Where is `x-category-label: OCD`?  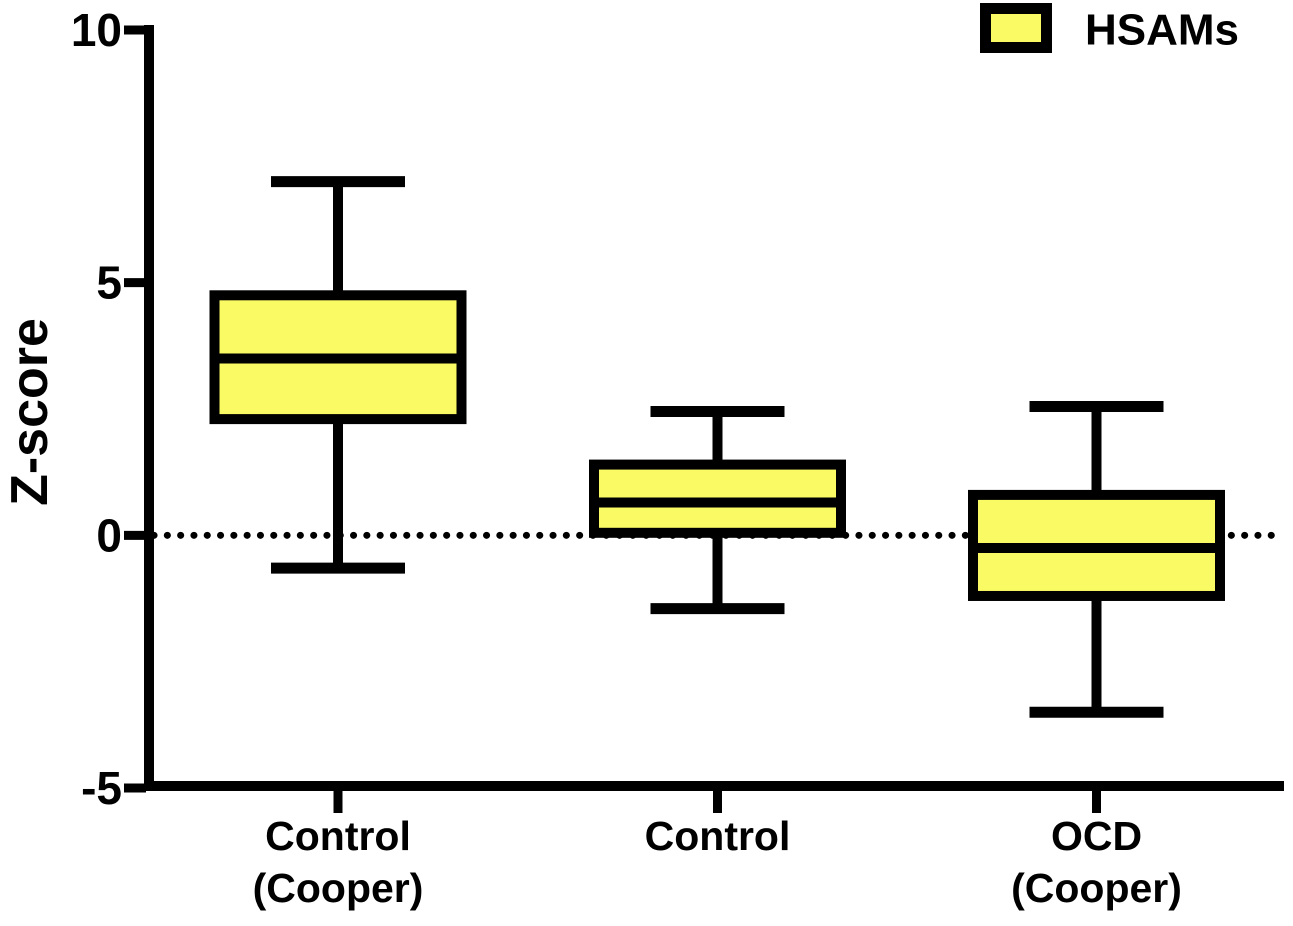
x-category-label: OCD is located at coordinates (1096, 836).